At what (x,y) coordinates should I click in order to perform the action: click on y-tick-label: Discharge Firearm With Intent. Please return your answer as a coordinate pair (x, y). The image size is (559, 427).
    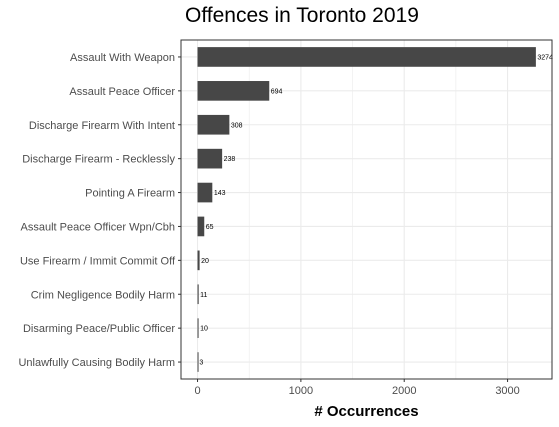
    Looking at the image, I should click on (102, 126).